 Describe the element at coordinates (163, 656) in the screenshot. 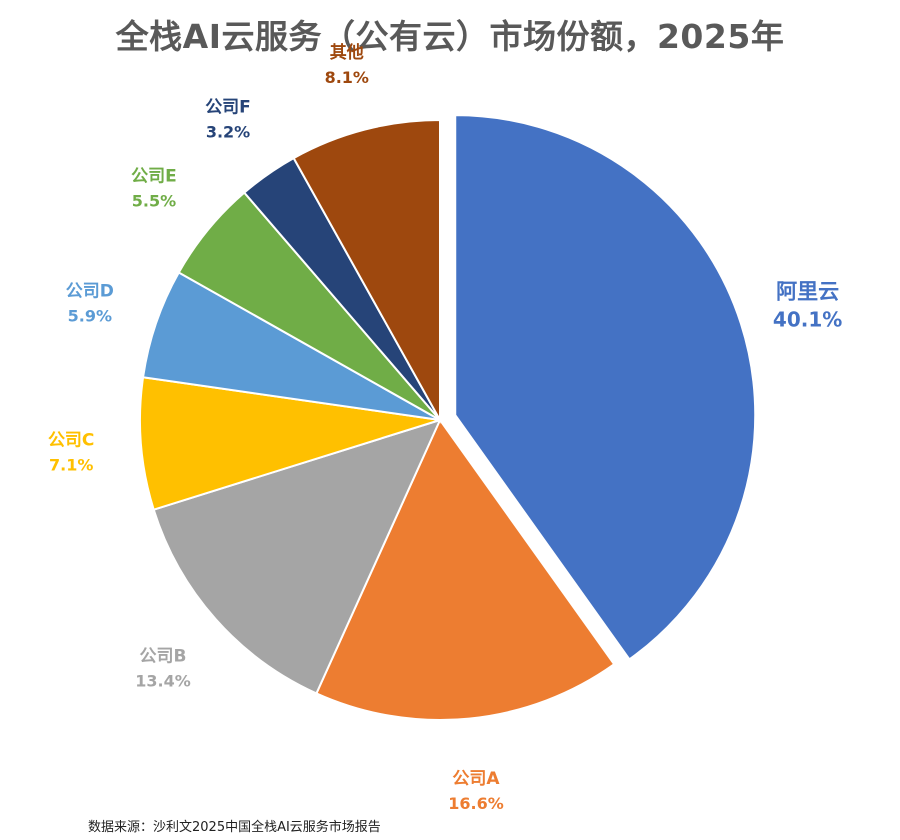

I see `slice-name-label-2: 公司B` at that location.